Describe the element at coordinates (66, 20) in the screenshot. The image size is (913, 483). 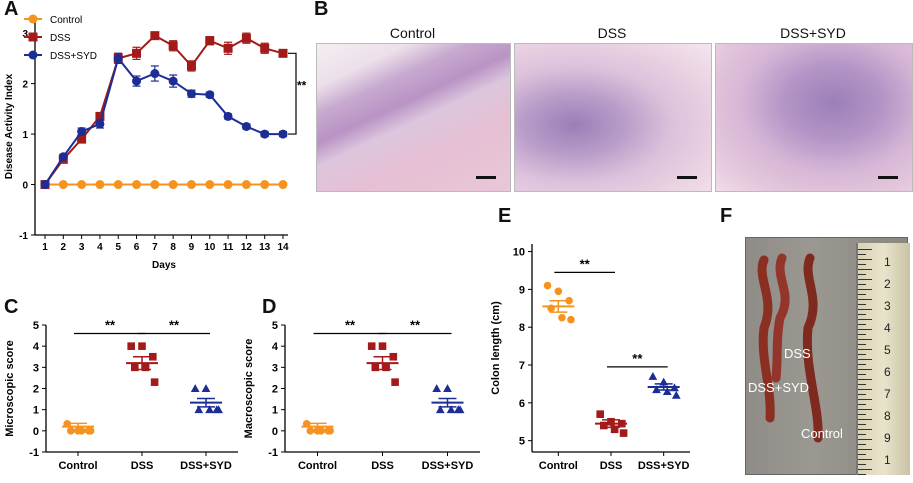
I see `legend-label: Control` at that location.